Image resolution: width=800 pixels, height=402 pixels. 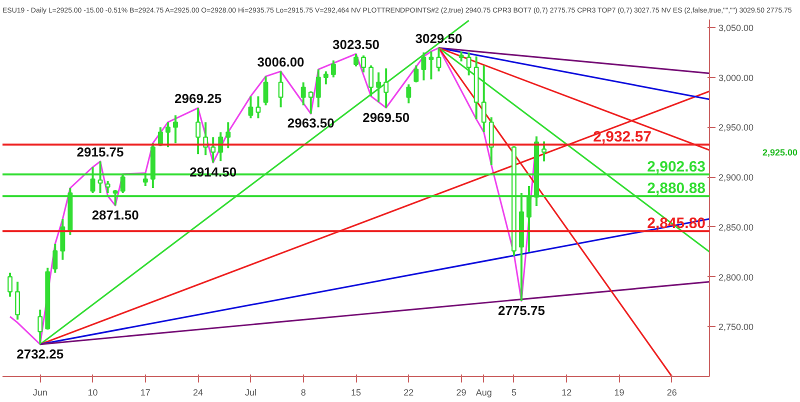 I want to click on x-tick-label: 10, so click(x=93, y=393).